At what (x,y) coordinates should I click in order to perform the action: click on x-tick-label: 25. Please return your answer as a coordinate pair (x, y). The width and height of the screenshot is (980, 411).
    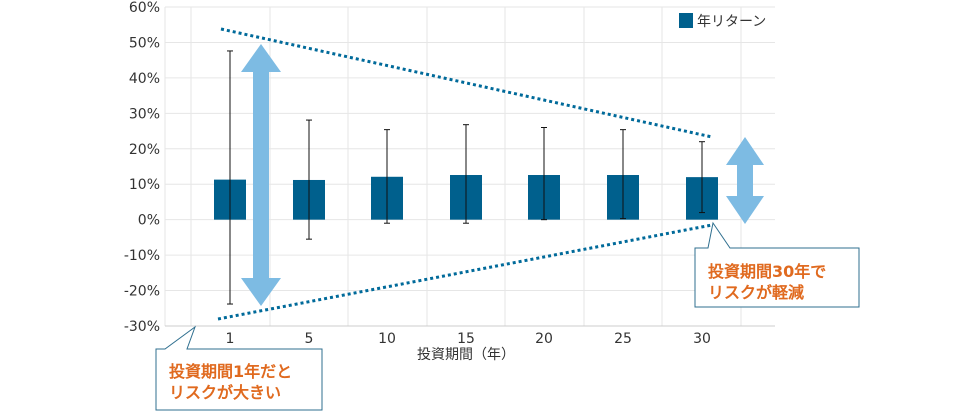
    Looking at the image, I should click on (623, 339).